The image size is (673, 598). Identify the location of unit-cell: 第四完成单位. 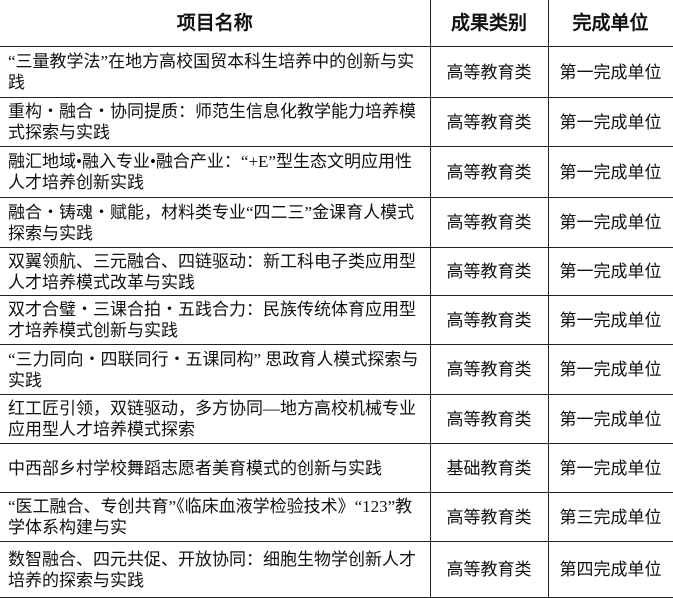
(610, 569).